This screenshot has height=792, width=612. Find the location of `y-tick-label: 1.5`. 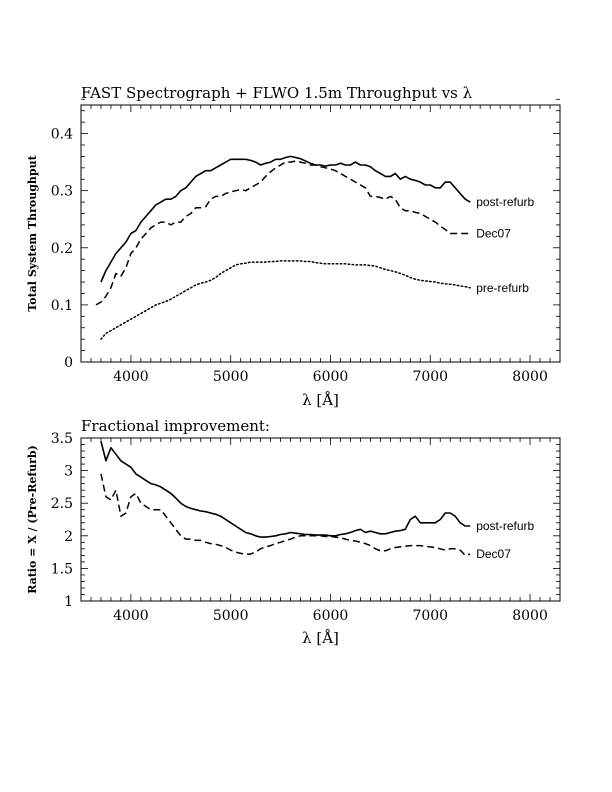

y-tick-label: 1.5 is located at coordinates (62, 569).